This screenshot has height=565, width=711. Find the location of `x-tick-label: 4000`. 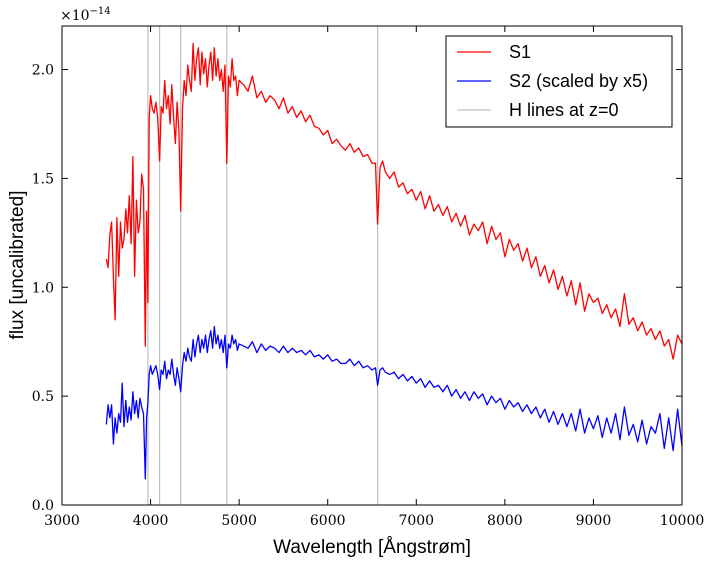

x-tick-label: 4000 is located at coordinates (151, 521).